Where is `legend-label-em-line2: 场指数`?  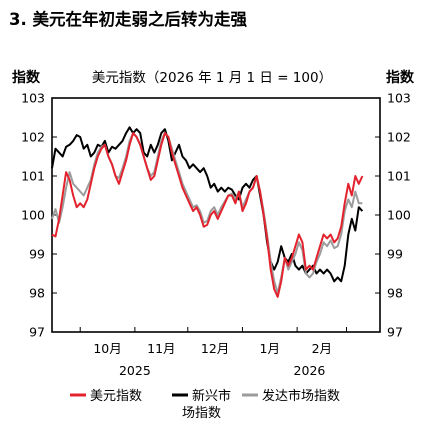 legend-label-em-line2: 场指数 is located at coordinates (201, 413).